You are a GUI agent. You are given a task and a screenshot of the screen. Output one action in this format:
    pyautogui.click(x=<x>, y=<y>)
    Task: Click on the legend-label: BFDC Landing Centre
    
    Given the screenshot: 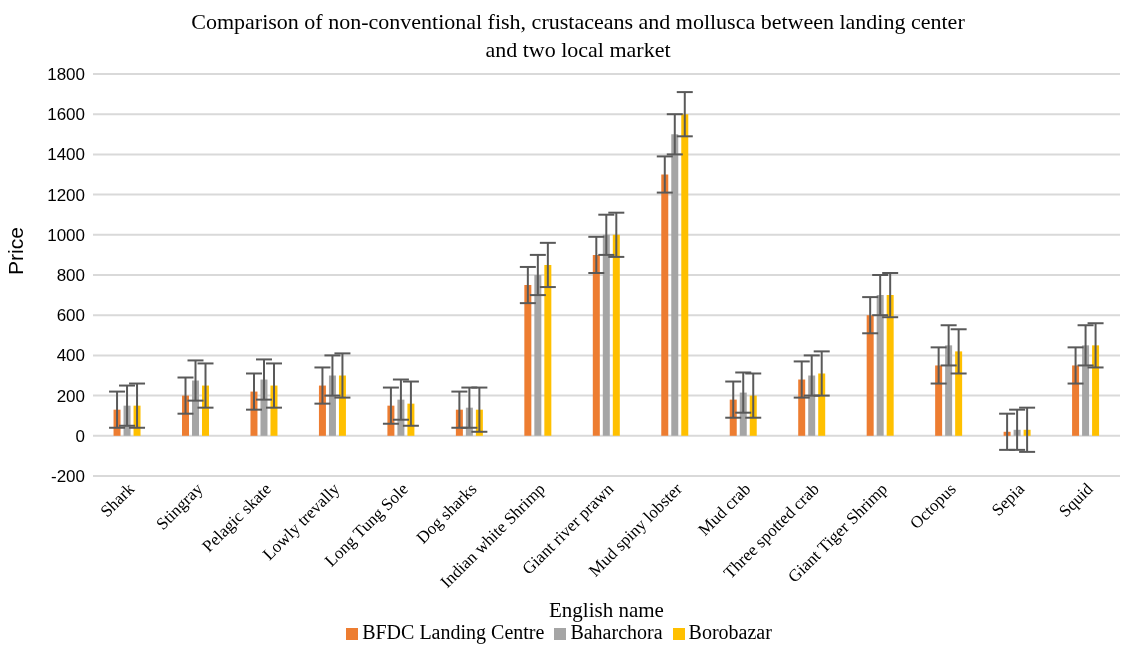 What is the action you would take?
    pyautogui.click(x=453, y=632)
    